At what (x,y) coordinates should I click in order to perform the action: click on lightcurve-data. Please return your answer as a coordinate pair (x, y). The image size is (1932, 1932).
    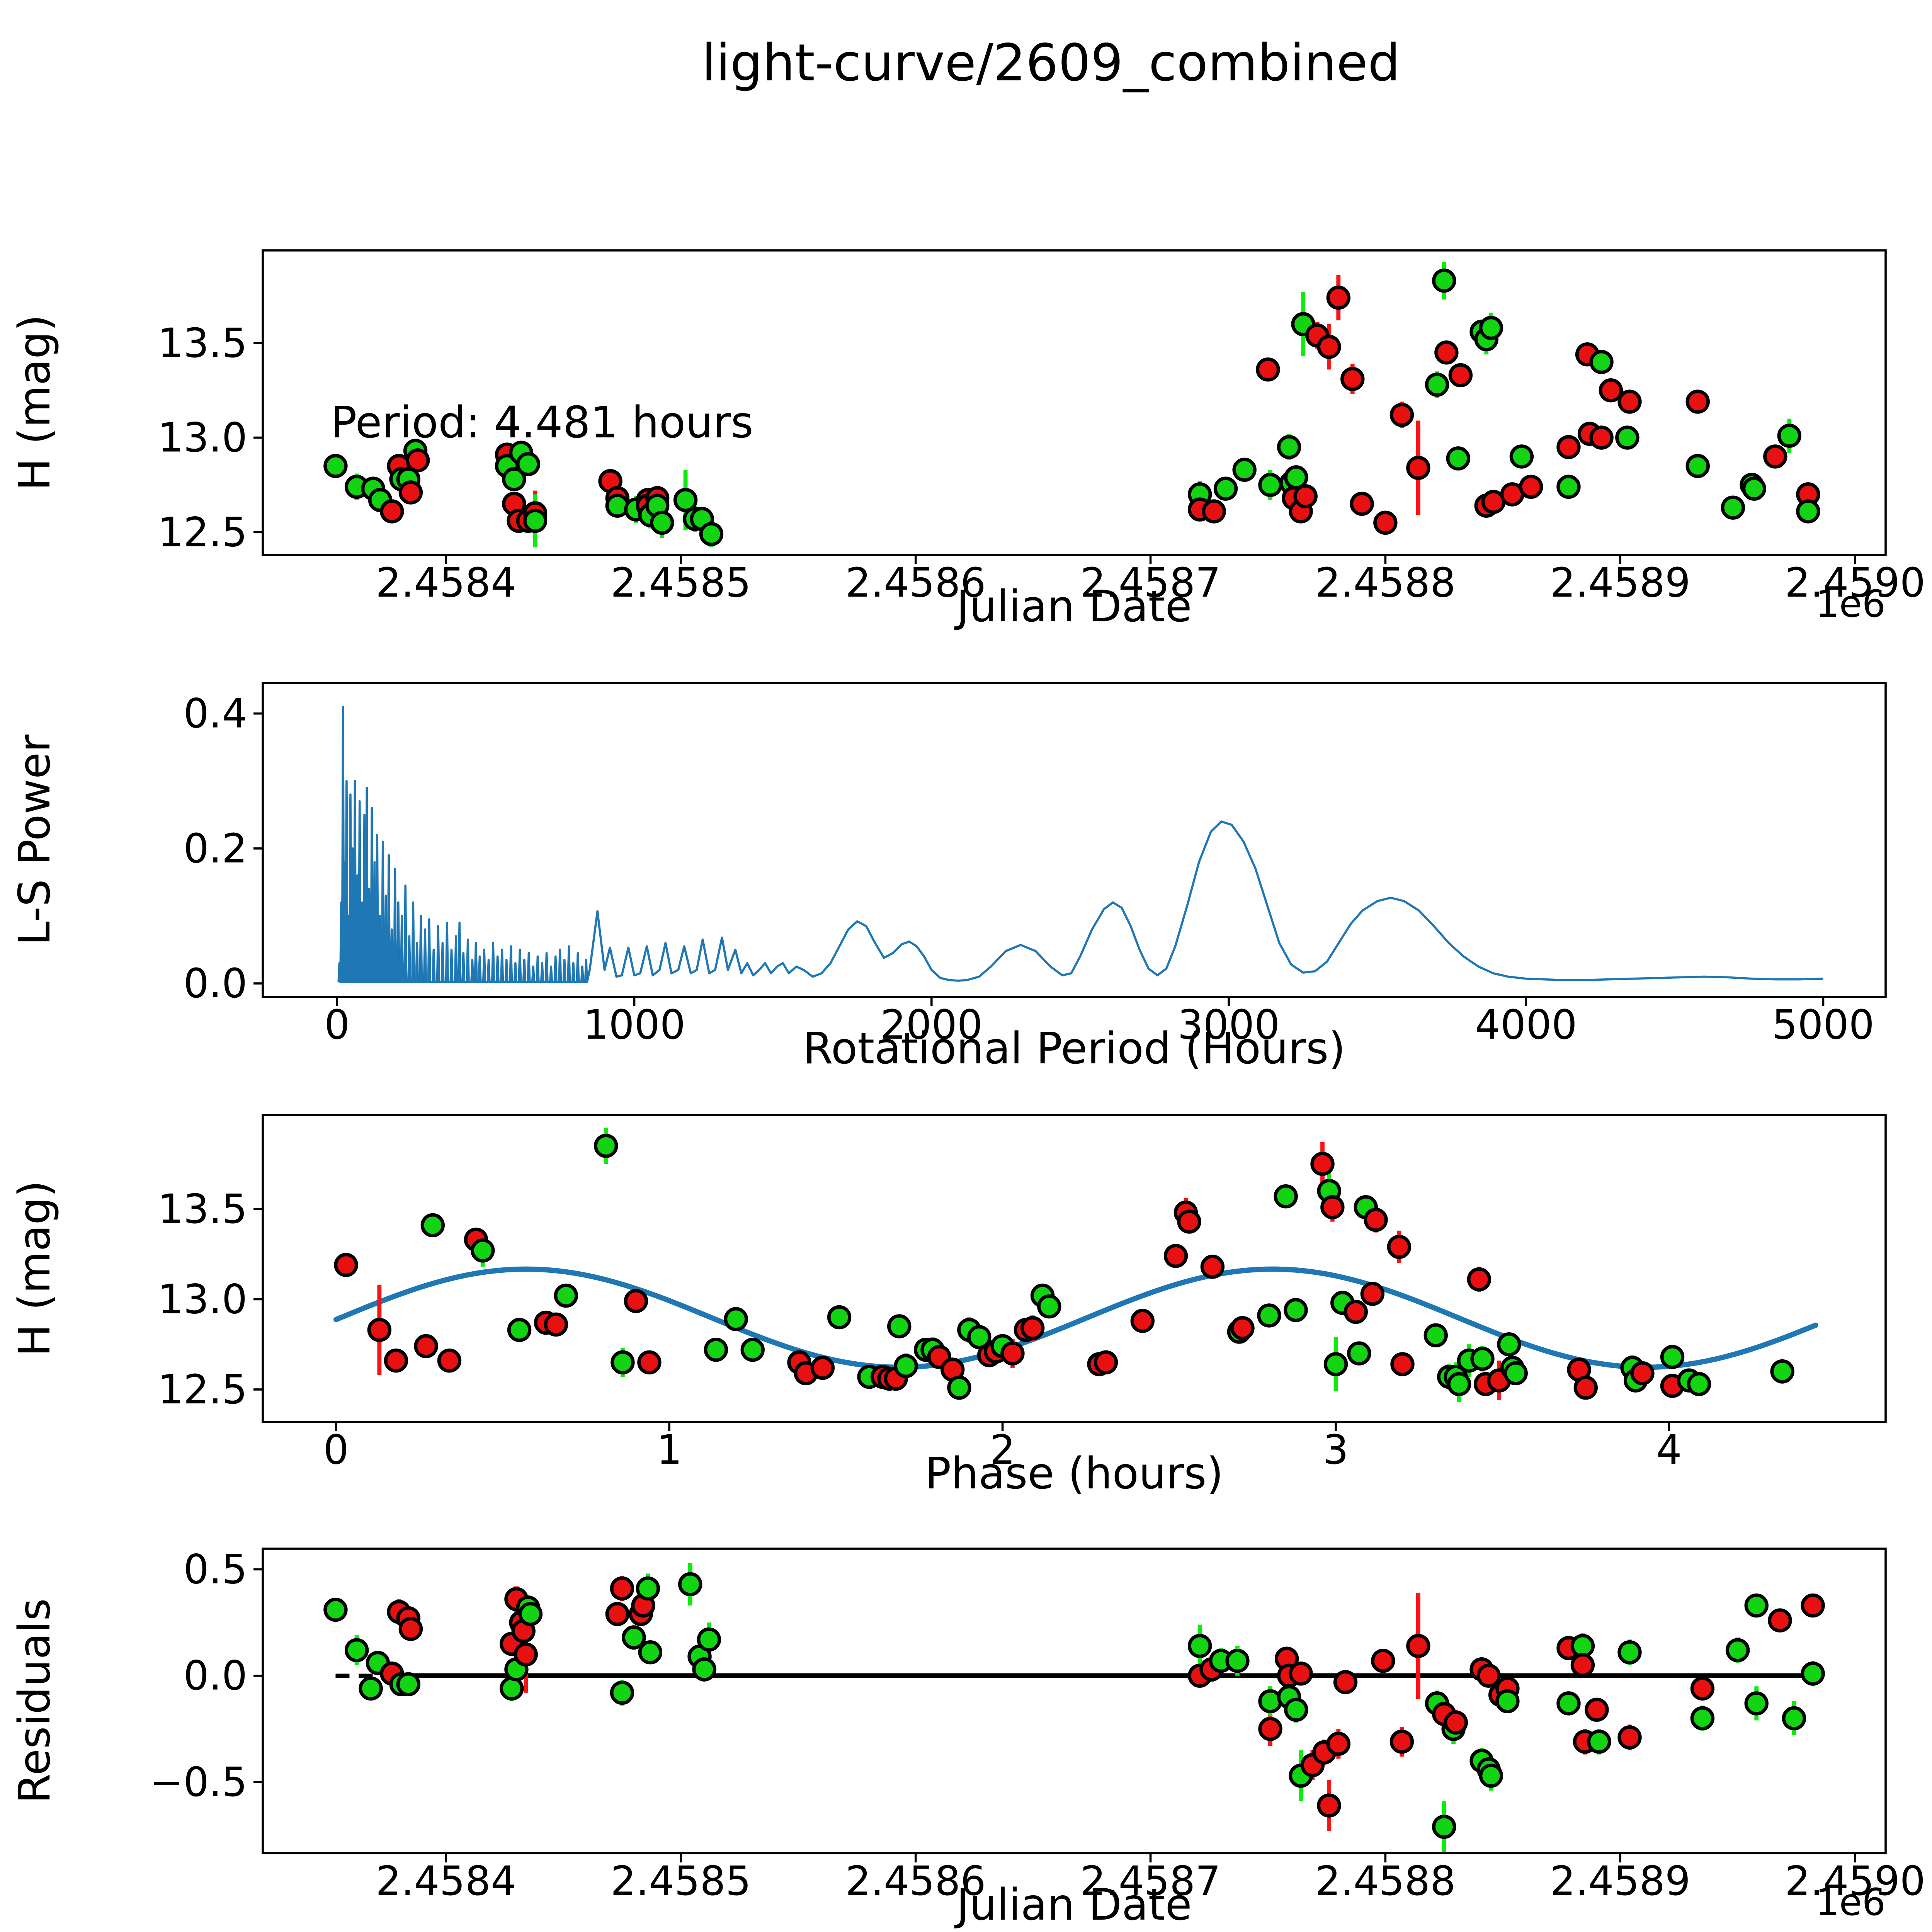
    Looking at the image, I should click on (1071, 405).